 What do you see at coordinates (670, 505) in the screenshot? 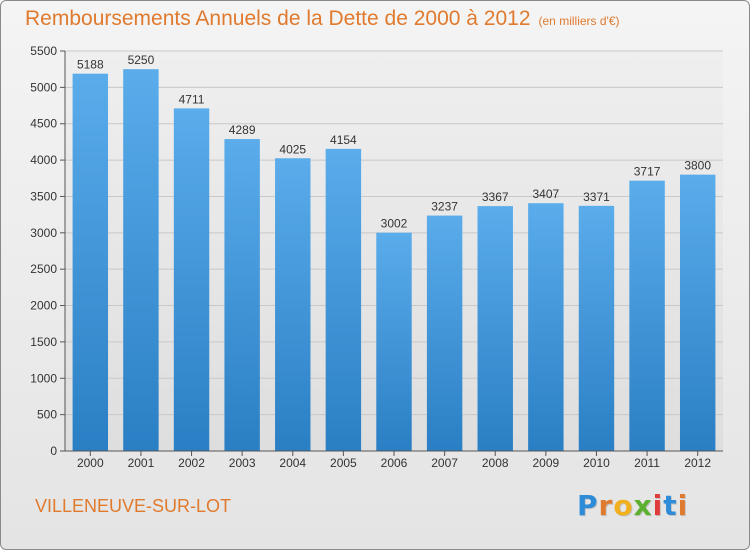
I see `logo-letter: t` at bounding box center [670, 505].